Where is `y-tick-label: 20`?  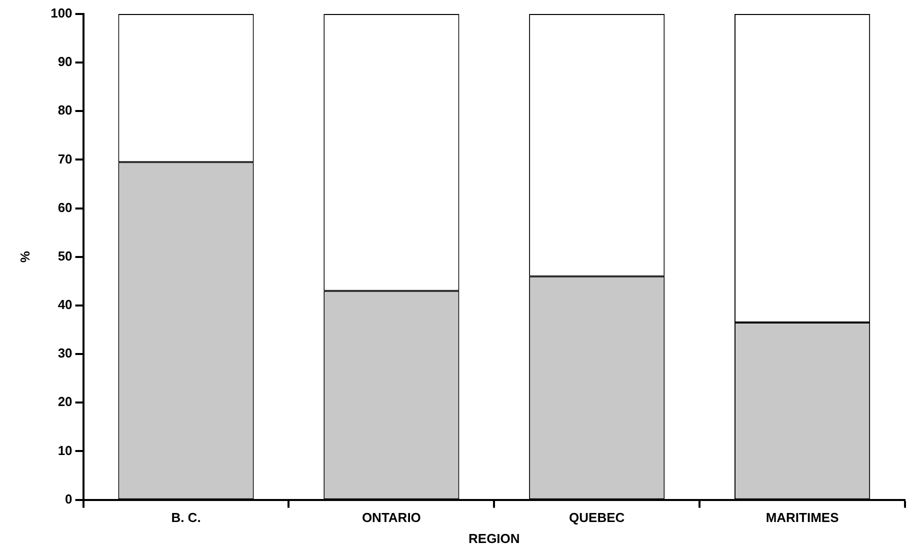 y-tick-label: 20 is located at coordinates (65, 402).